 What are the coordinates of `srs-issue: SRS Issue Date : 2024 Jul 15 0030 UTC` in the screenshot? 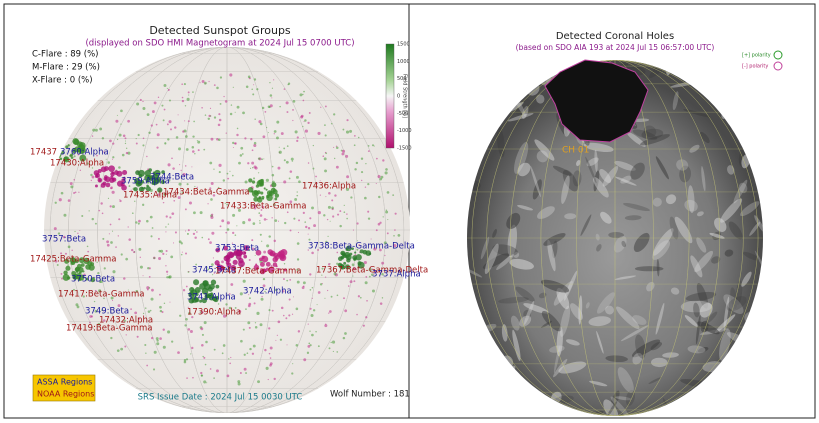 It's located at (220, 398).